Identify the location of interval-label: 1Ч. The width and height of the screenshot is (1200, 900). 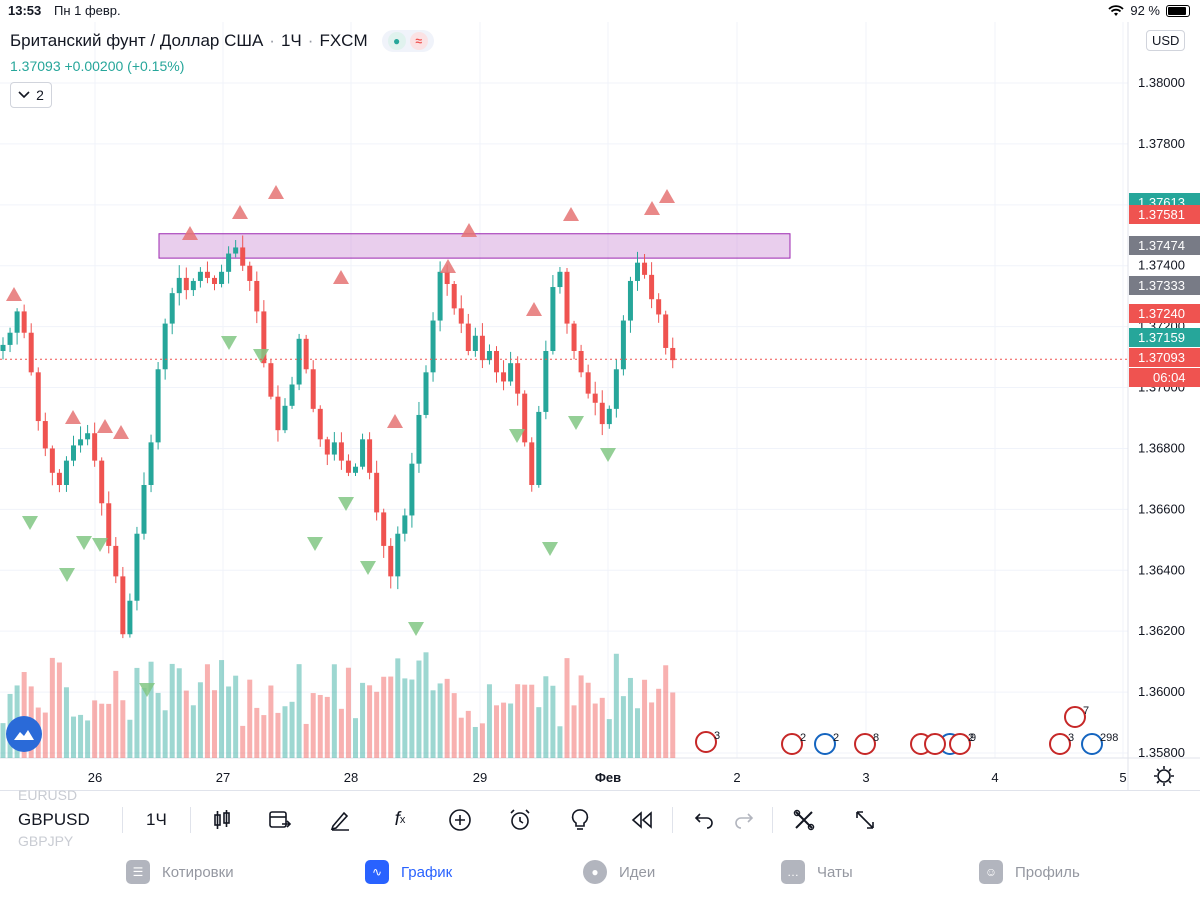
(291, 40).